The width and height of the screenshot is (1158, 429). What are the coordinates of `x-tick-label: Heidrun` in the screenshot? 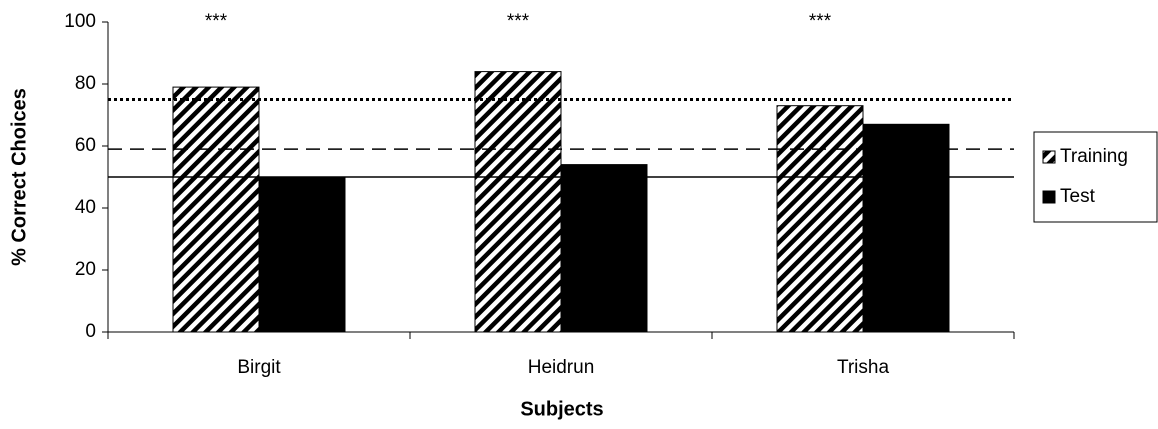 It's located at (561, 367).